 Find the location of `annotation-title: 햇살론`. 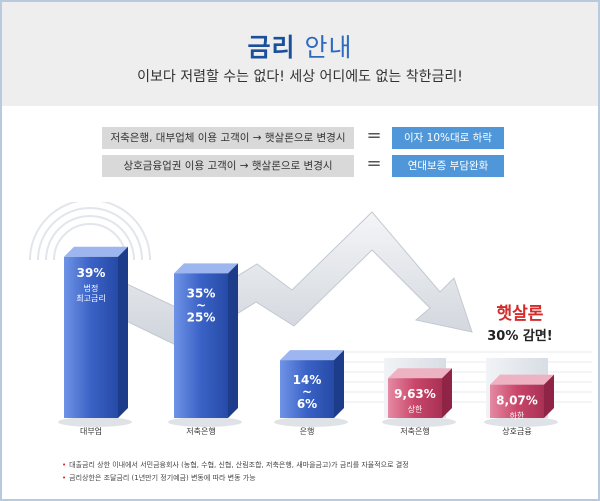

annotation-title: 햇살론 is located at coordinates (520, 314).